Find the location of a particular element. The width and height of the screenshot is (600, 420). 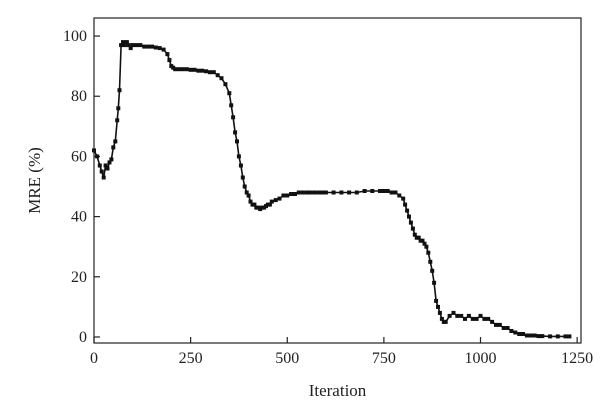

x-tick-label: 1000 is located at coordinates (481, 358).